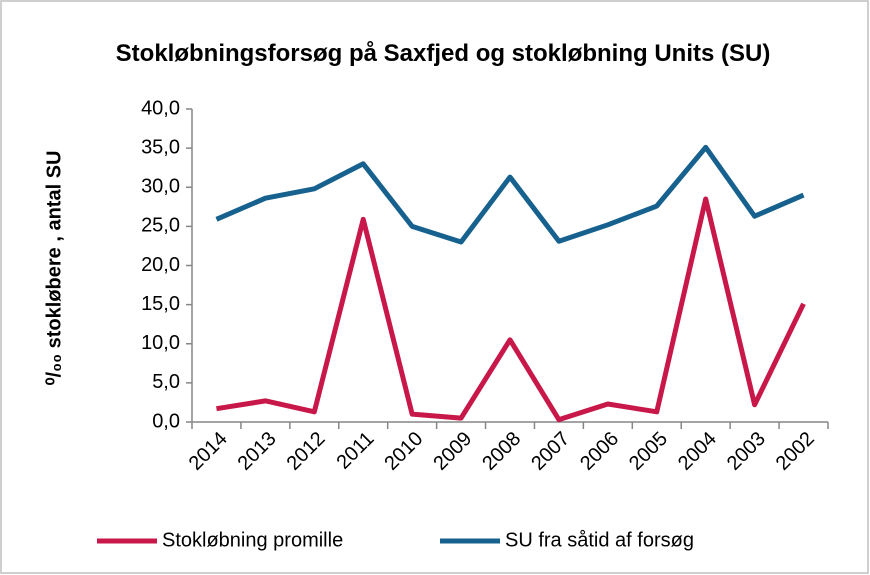  I want to click on y-tick-label: 25,0, so click(160, 226).